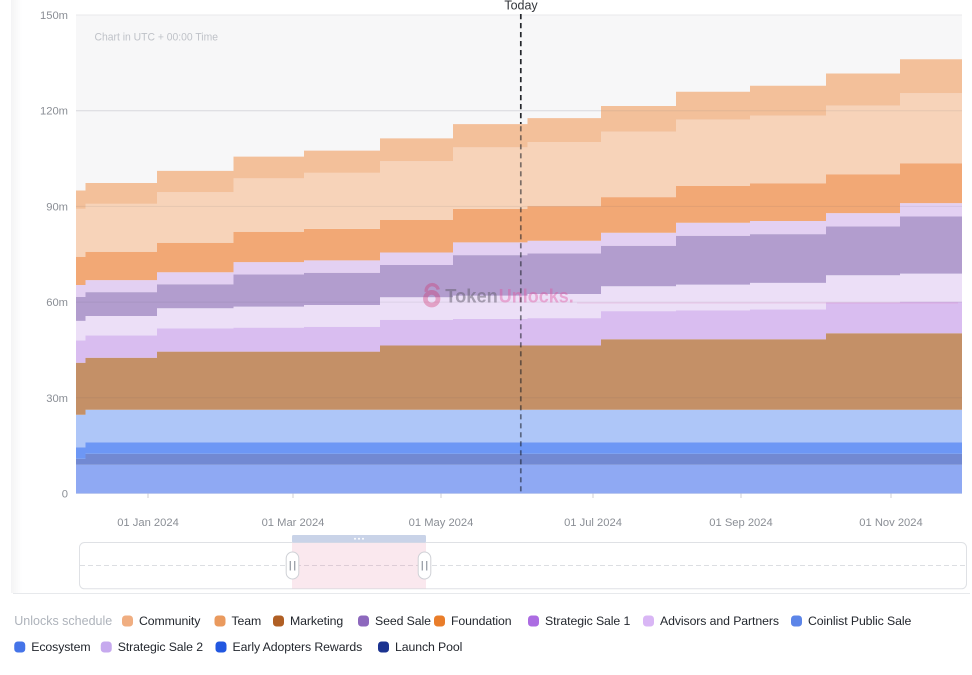  I want to click on svg-text: 01 Sep 2024, so click(740, 523).